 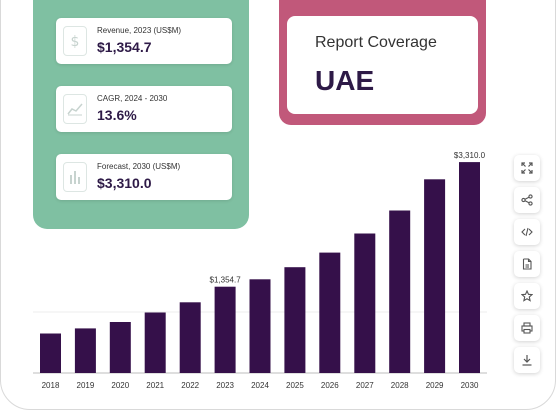 I want to click on code-icon, so click(x=527, y=232).